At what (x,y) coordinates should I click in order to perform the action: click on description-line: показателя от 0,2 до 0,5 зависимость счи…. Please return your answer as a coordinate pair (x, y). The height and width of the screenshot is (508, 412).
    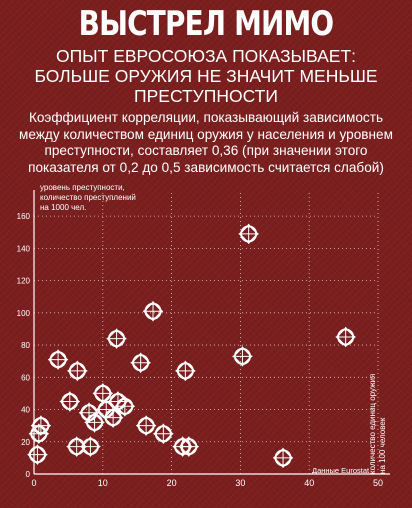
    Looking at the image, I should click on (206, 167).